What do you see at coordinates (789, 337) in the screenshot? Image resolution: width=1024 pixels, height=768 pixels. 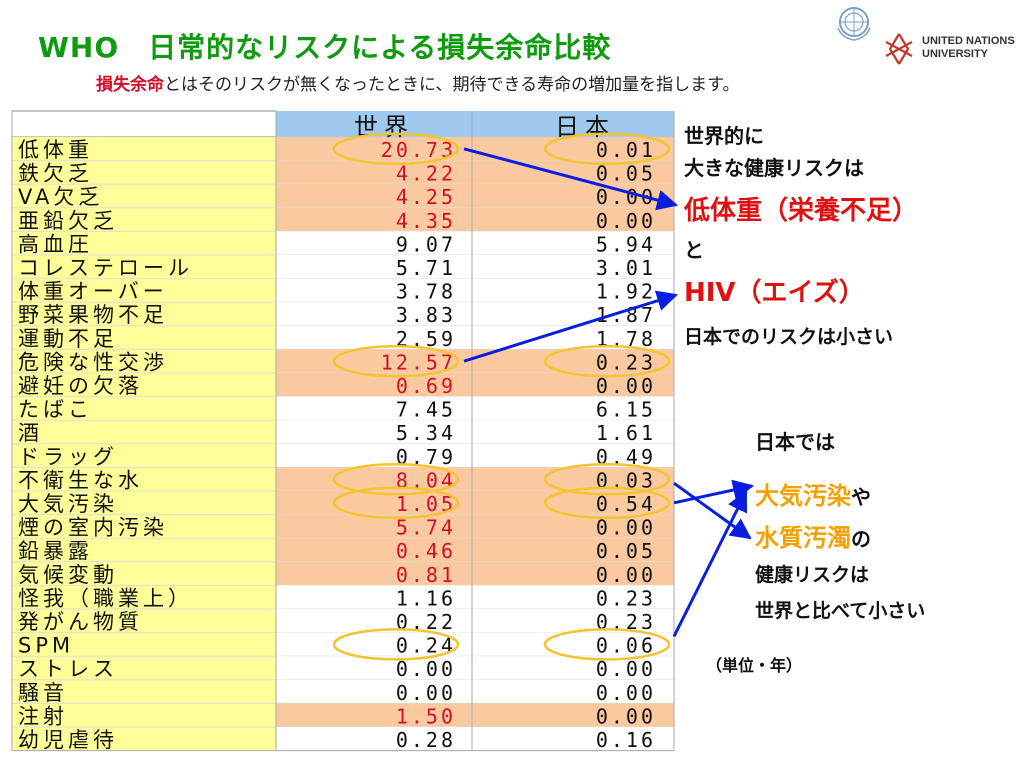 I see `note-japan-small: 日本でのリスクは小さい` at bounding box center [789, 337].